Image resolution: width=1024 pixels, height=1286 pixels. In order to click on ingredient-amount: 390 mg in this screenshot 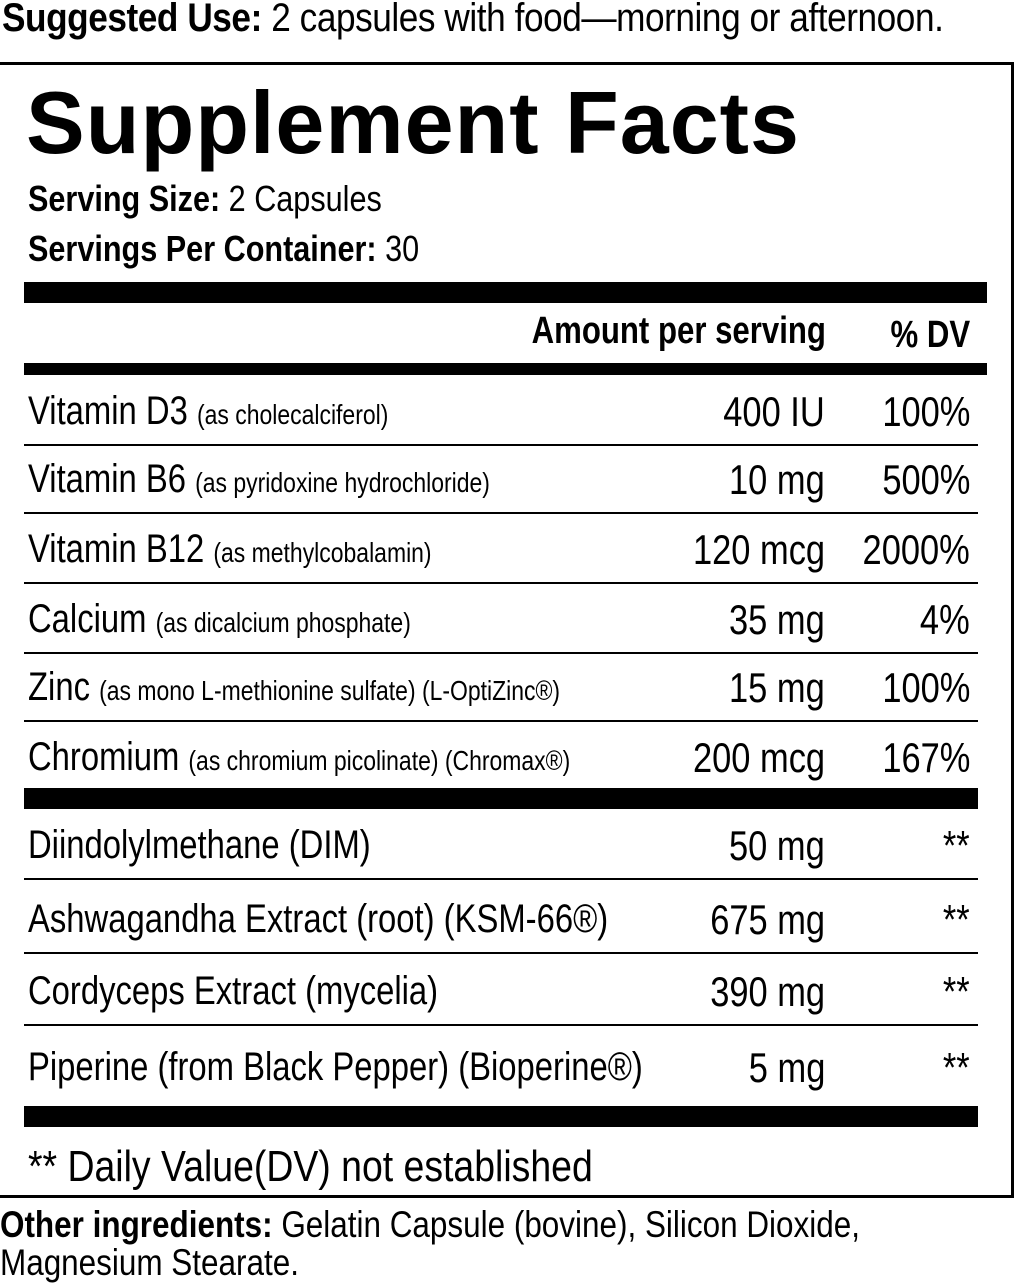, I will do `click(767, 991)`.